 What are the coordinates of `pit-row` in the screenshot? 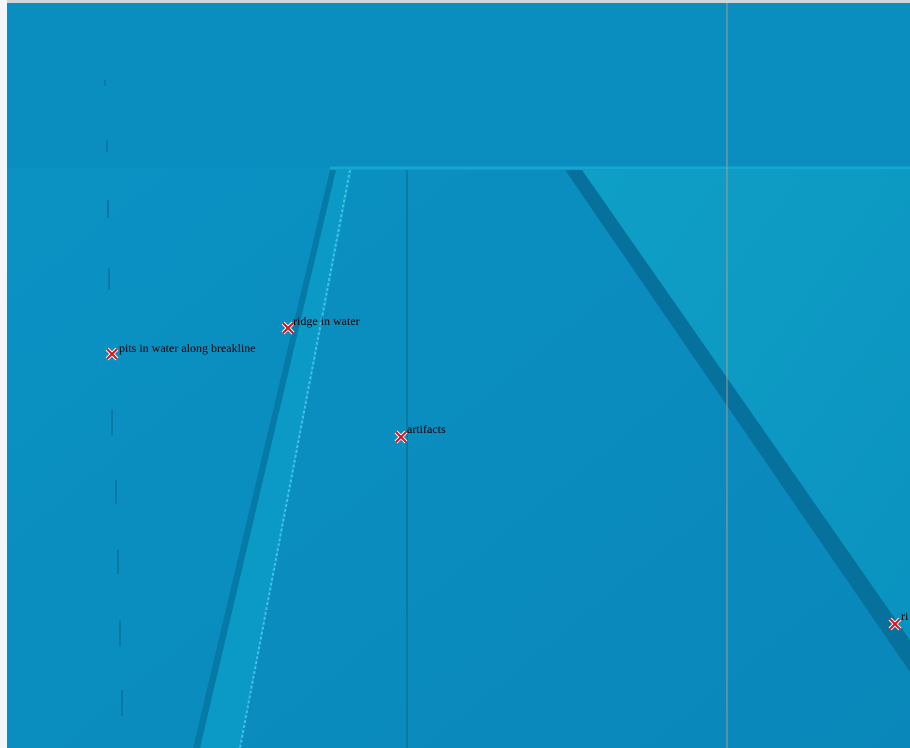 It's located at (113, 398).